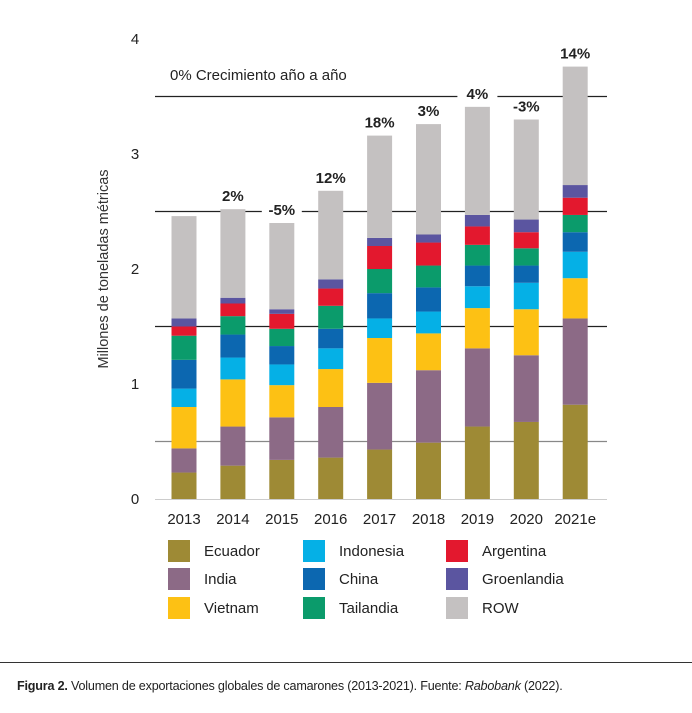 Image resolution: width=692 pixels, height=713 pixels. I want to click on x-tick-label: 2019, so click(477, 519).